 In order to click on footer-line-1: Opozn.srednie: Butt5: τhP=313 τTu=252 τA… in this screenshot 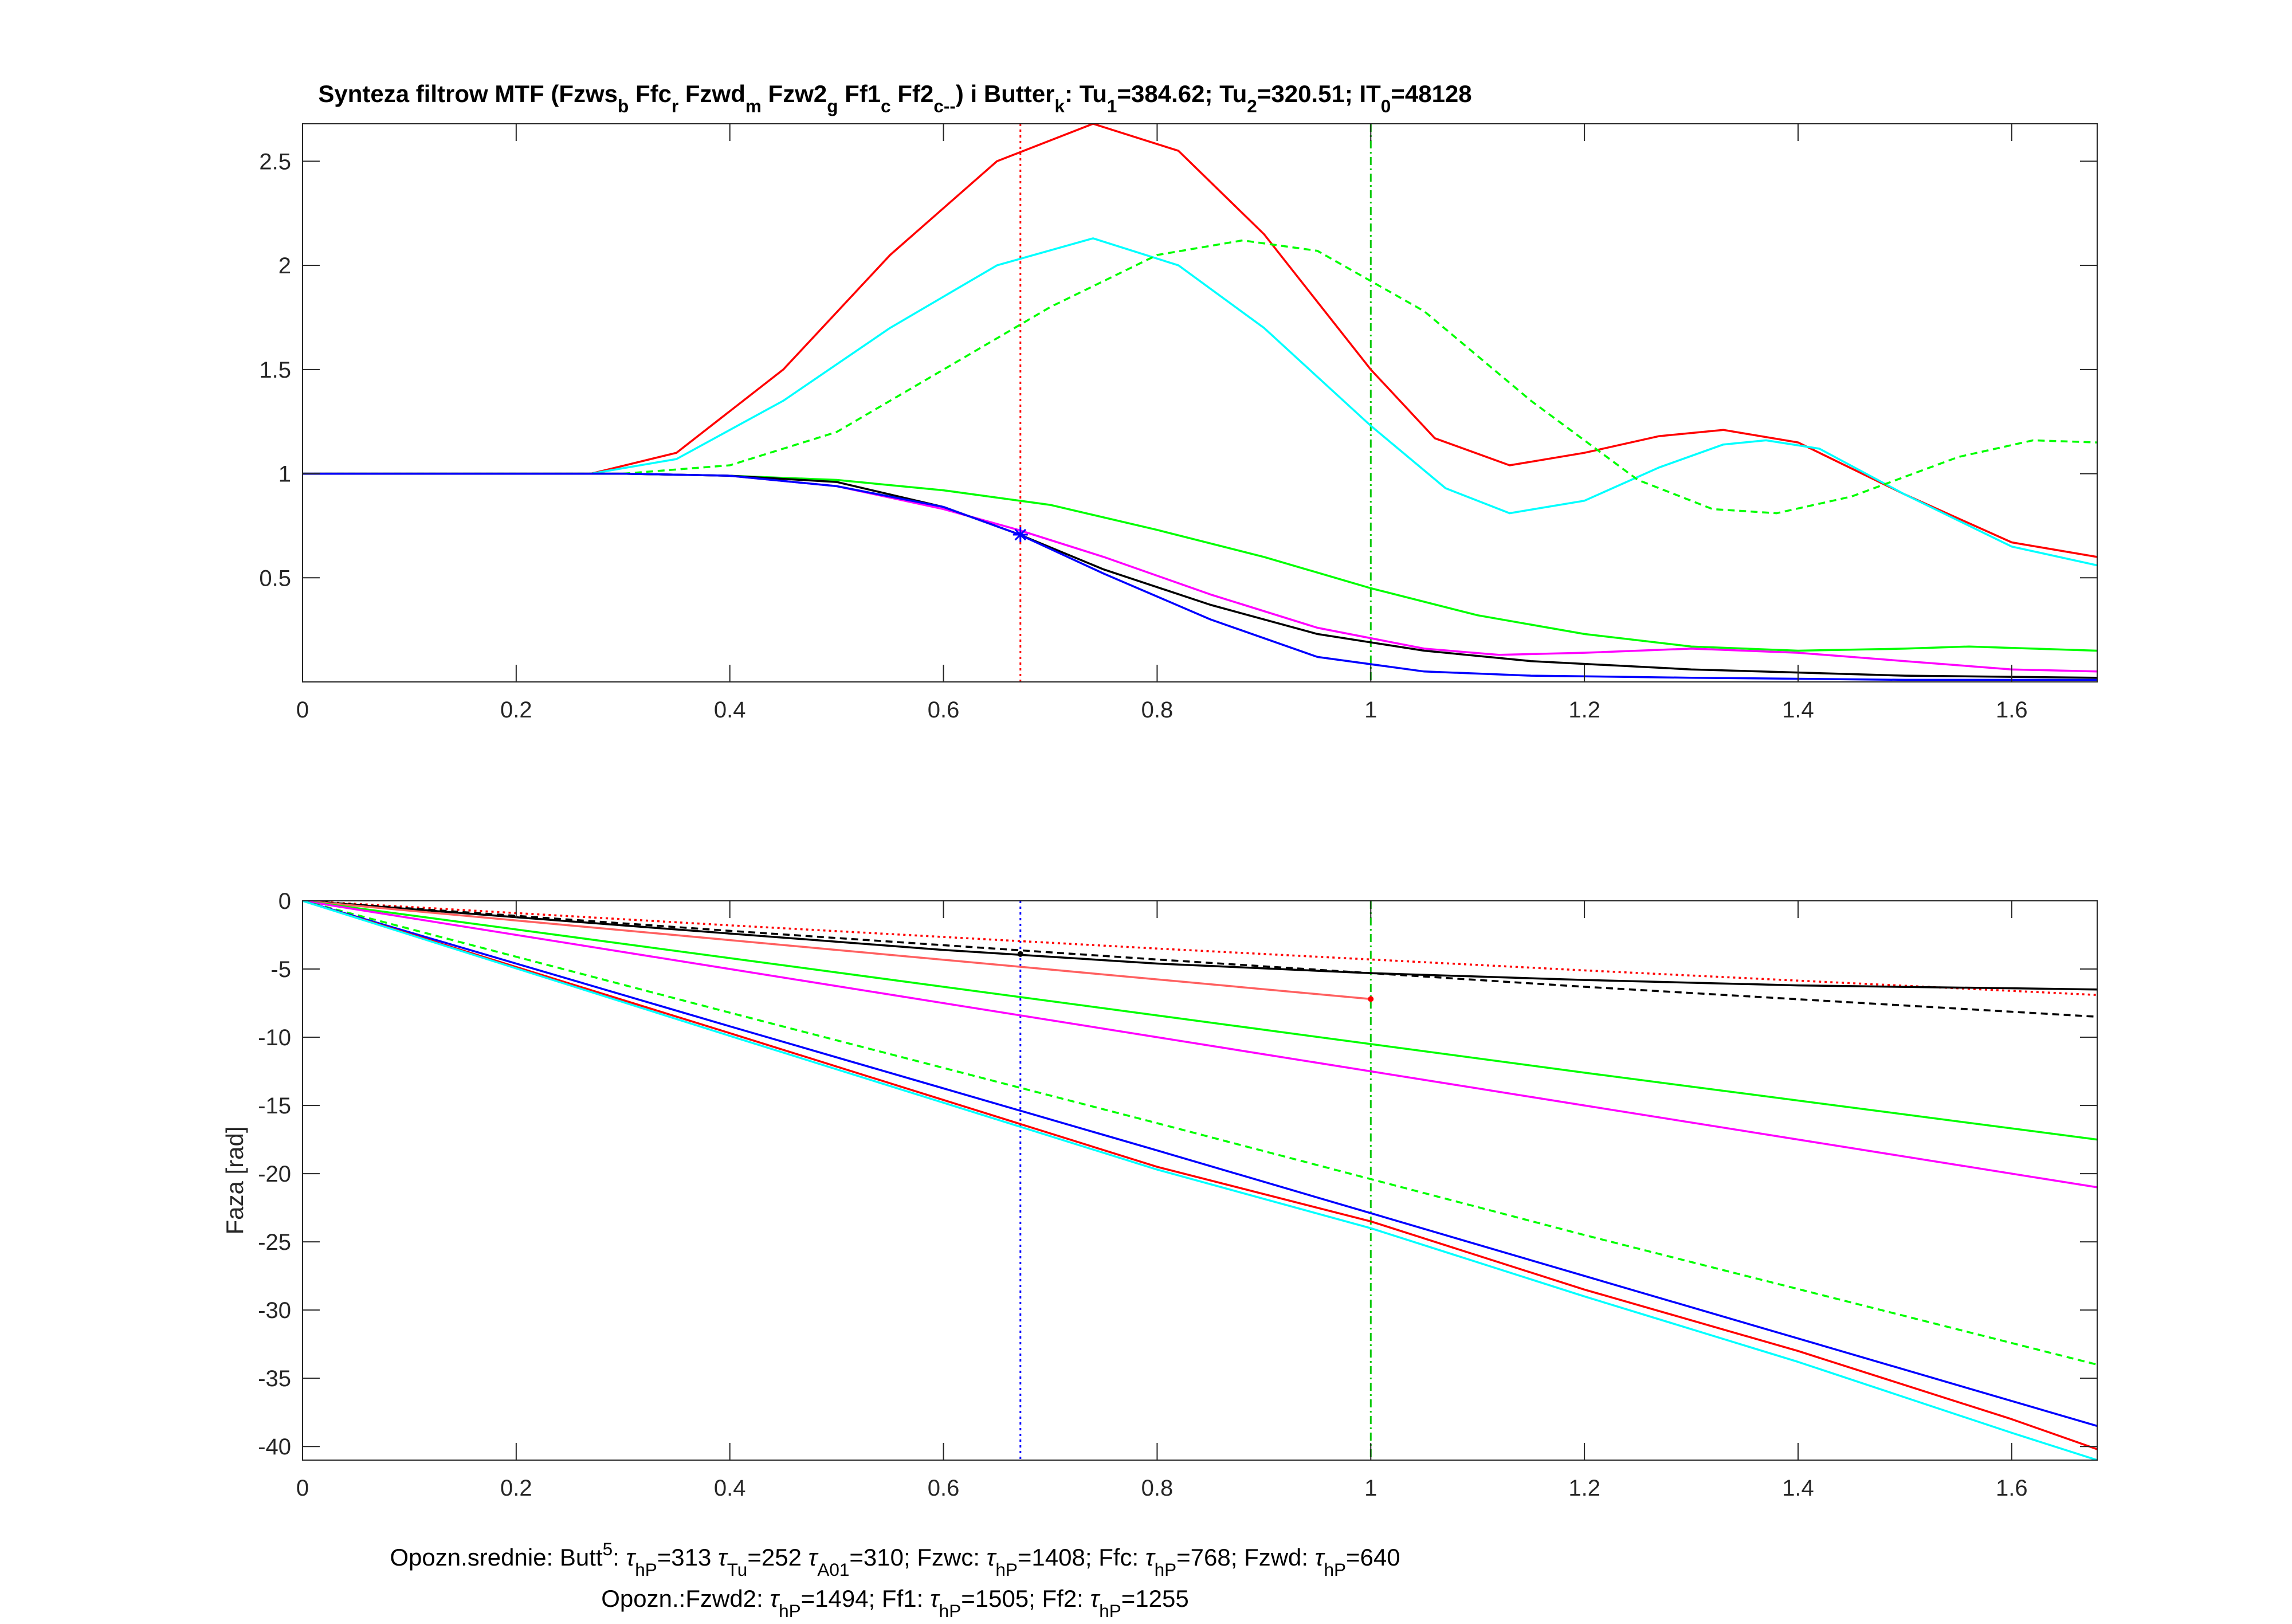, I will do `click(895, 1559)`.